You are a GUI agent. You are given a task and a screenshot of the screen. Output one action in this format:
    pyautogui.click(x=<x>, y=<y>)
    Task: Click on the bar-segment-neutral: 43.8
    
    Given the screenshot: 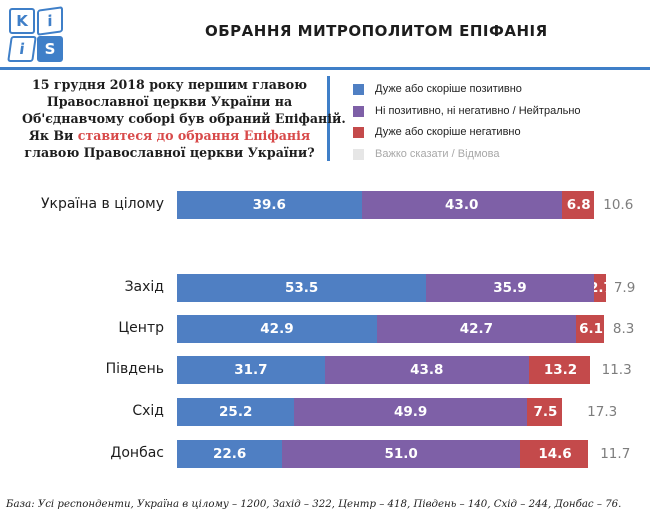 What is the action you would take?
    pyautogui.click(x=426, y=370)
    